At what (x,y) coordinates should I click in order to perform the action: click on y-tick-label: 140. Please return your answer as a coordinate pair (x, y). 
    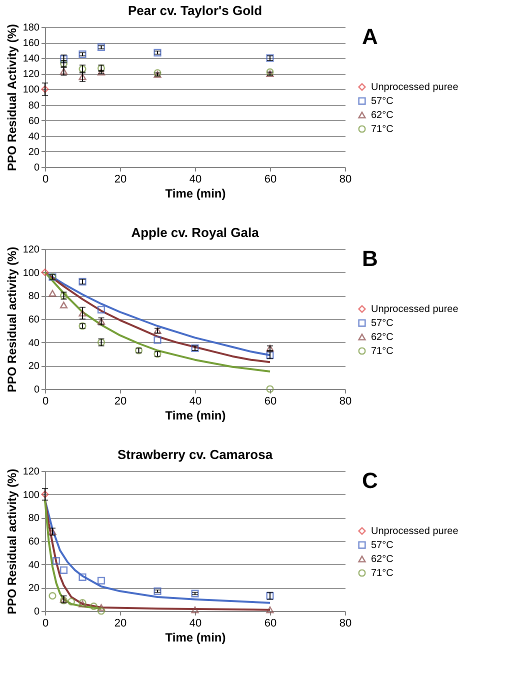
    Looking at the image, I should click on (31, 59).